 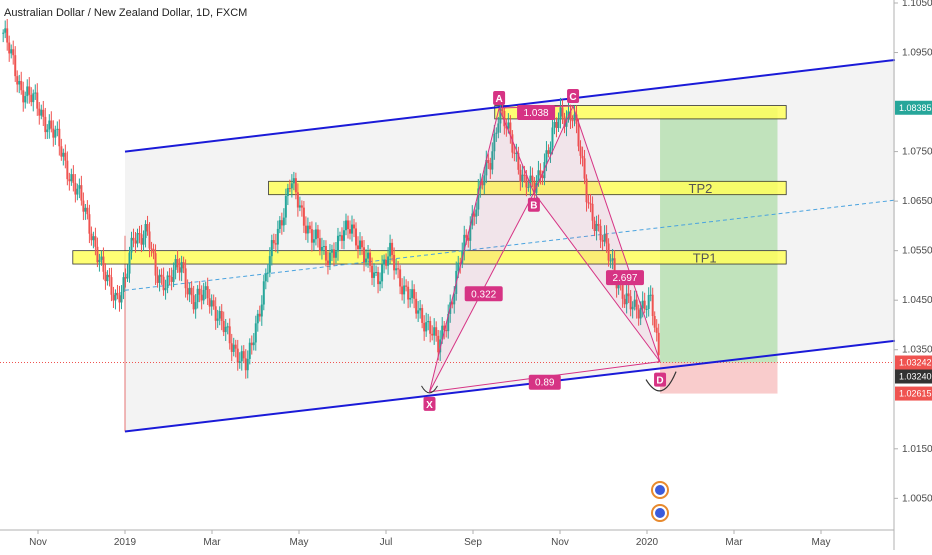 What do you see at coordinates (719, 235) in the screenshot?
I see `target-box` at bounding box center [719, 235].